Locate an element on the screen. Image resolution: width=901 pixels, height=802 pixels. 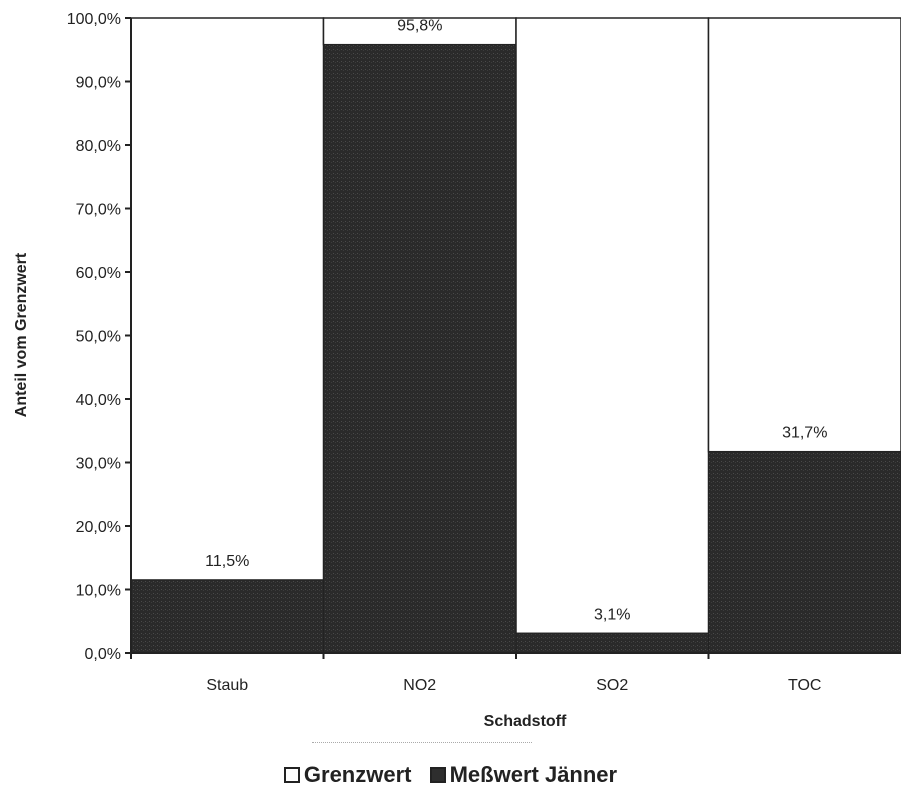
bar-grenzwert-toc is located at coordinates (804, 235).